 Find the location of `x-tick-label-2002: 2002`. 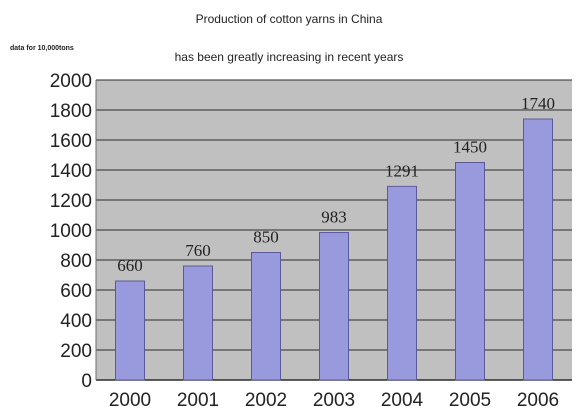

x-tick-label-2002: 2002 is located at coordinates (266, 400).